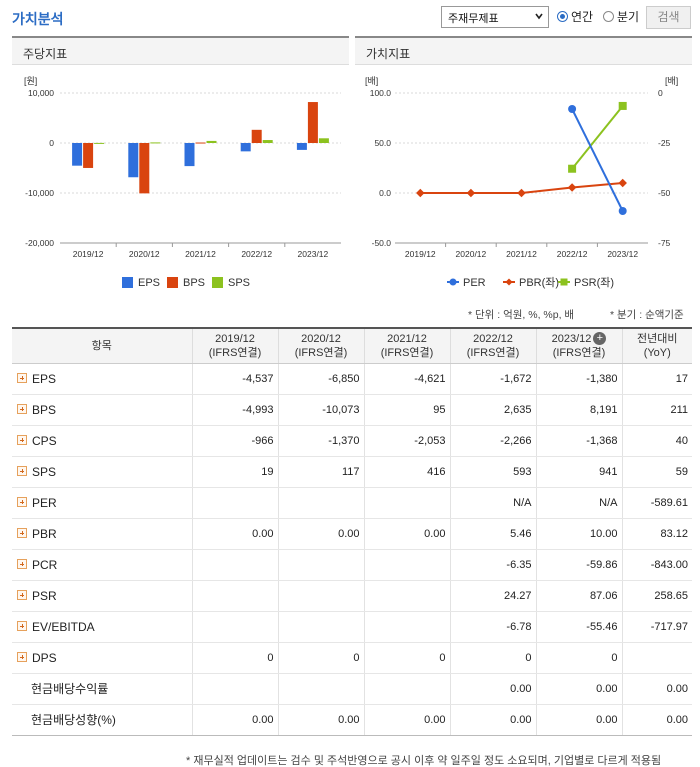  What do you see at coordinates (180, 51) in the screenshot?
I see `per-share-panel-title: 주당지표` at bounding box center [180, 51].